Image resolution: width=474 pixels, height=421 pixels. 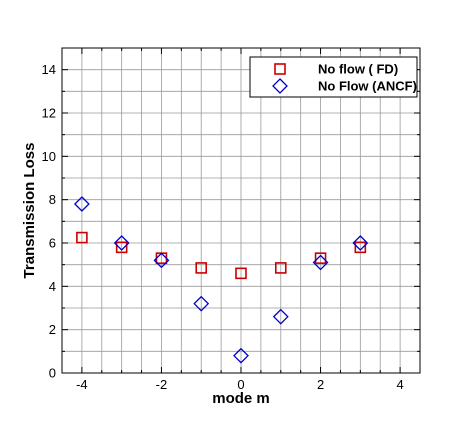 I want to click on legend-marker-no-flow-ancf, so click(x=280, y=86).